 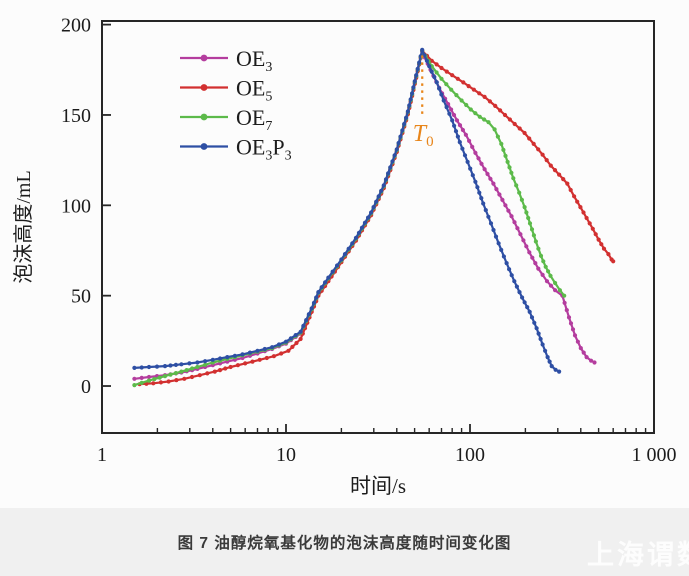 I want to click on x-tick-label: 10, so click(x=286, y=455).